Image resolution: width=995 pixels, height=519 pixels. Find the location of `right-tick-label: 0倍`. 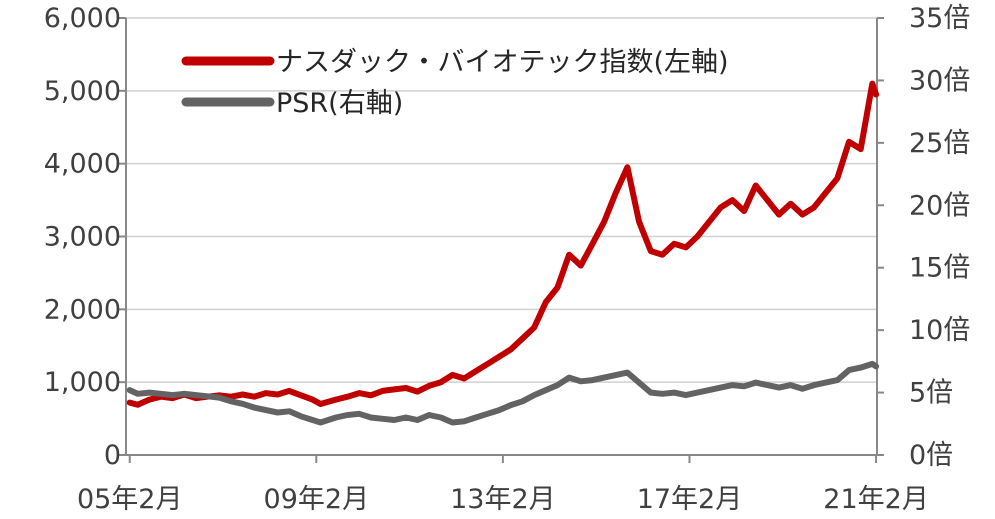

right-tick-label: 0倍 is located at coordinates (931, 455).